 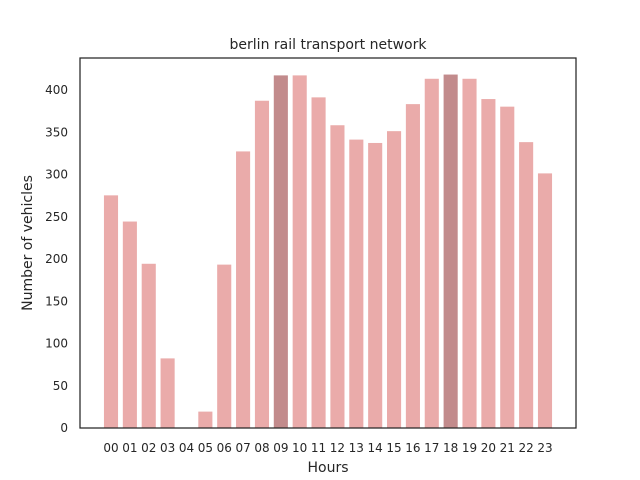 I want to click on x-tick-17: 17, so click(x=431, y=448).